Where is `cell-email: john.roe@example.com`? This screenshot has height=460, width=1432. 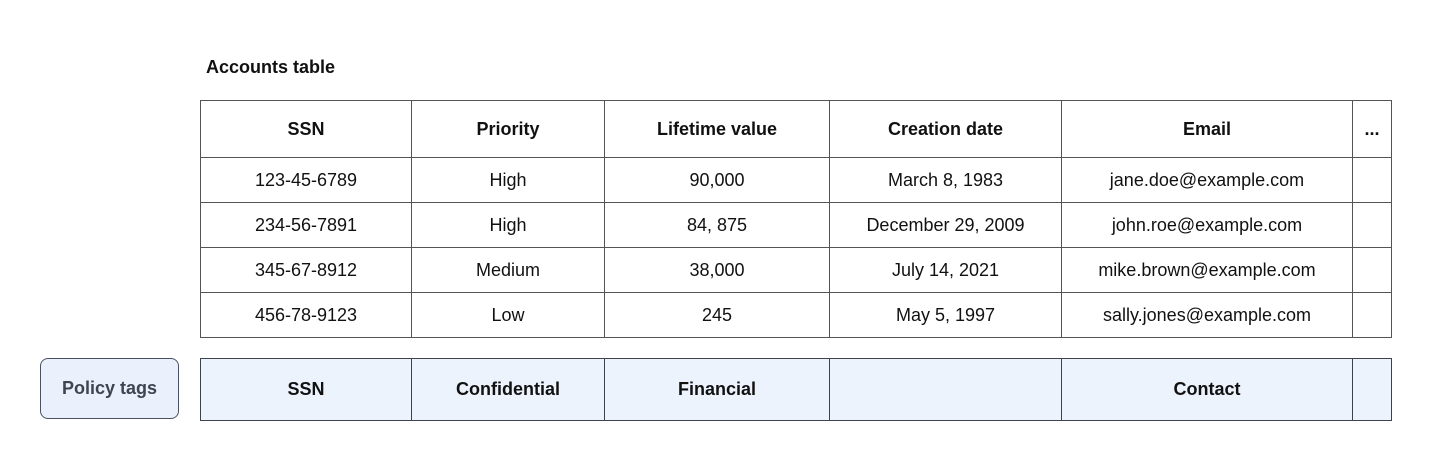 cell-email: john.roe@example.com is located at coordinates (1207, 225).